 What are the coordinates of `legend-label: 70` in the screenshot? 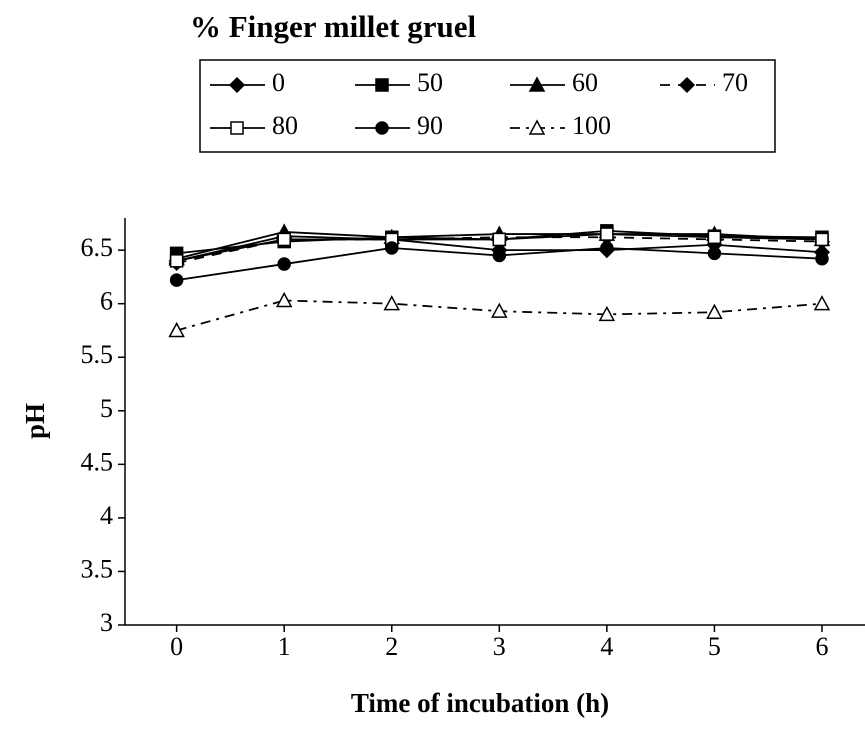 It's located at (735, 82).